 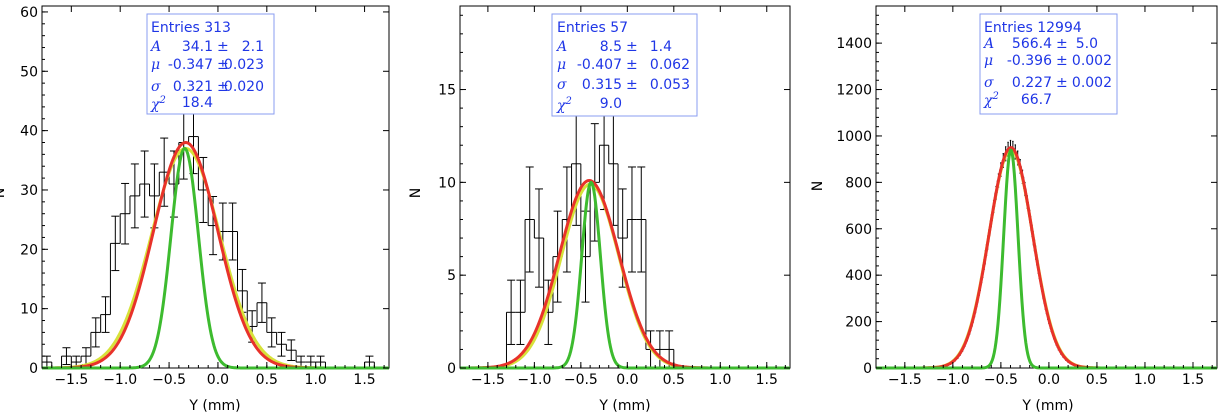 What do you see at coordinates (858, 276) in the screenshot?
I see `y-tick-label: 400` at bounding box center [858, 276].